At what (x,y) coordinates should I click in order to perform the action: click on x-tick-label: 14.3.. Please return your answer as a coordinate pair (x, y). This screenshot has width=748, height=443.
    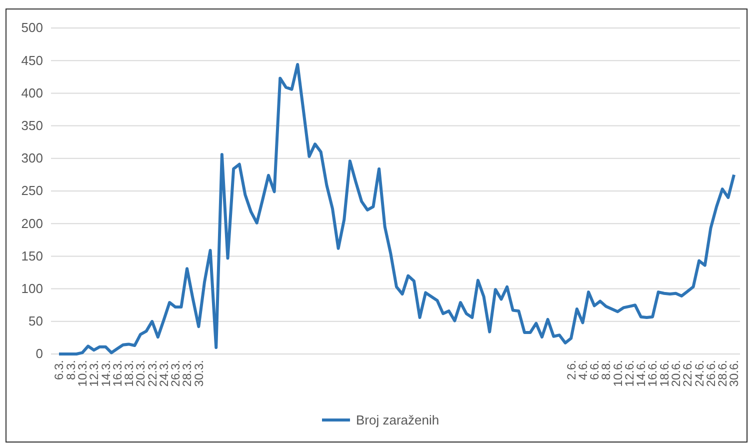
    Looking at the image, I should click on (105, 373).